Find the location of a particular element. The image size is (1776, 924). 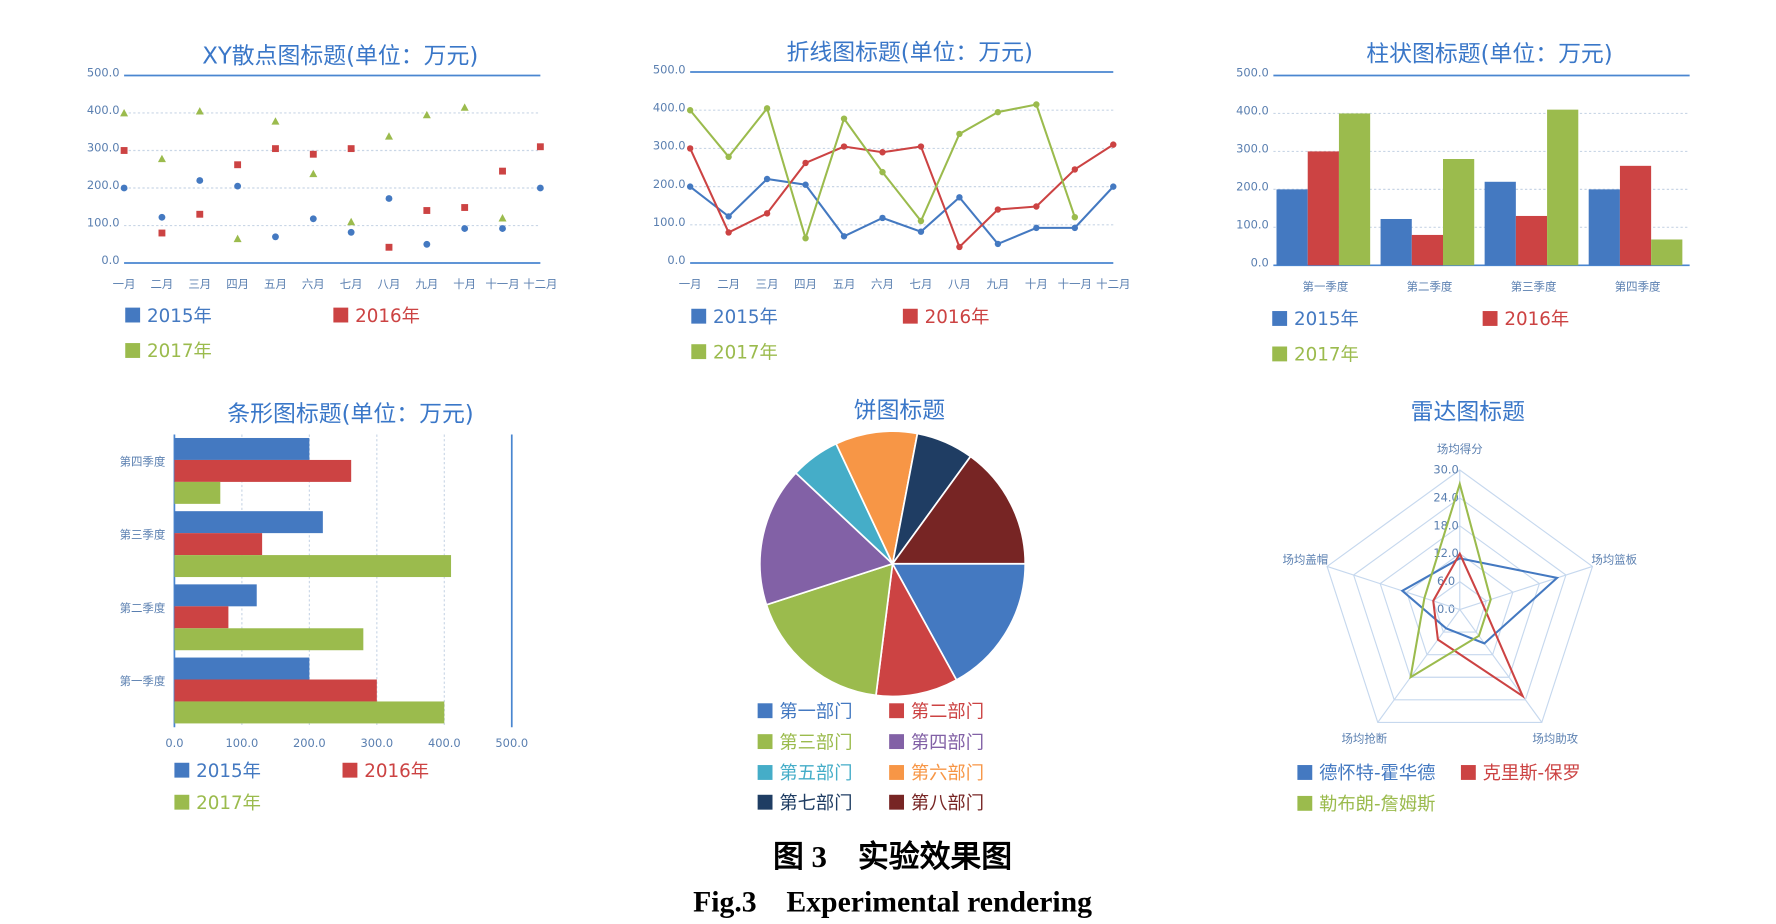

x-tick-label: 第三季度 is located at coordinates (1534, 287).